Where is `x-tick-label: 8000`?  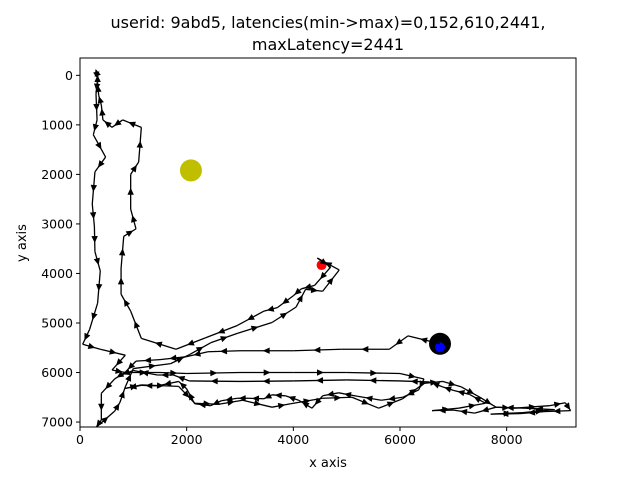
x-tick-label: 8000 is located at coordinates (507, 439).